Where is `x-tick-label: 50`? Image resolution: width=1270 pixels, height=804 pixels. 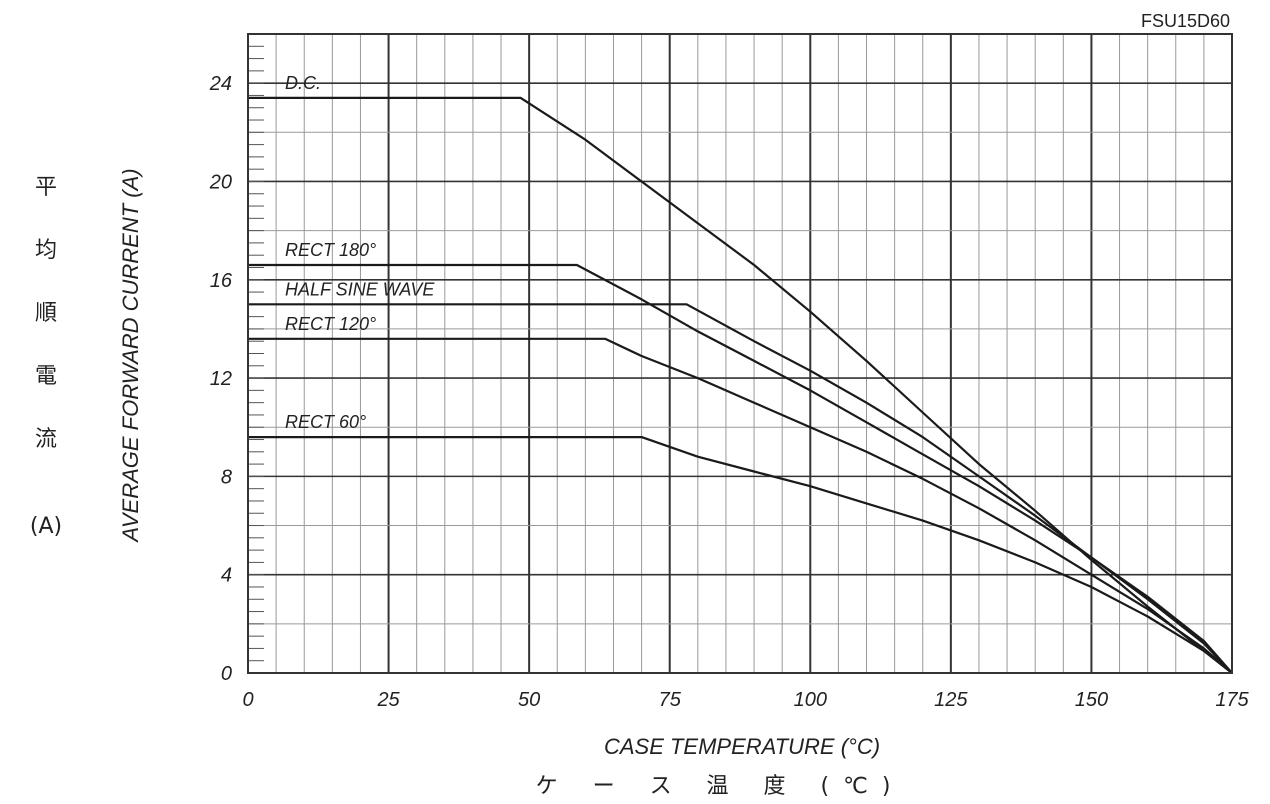 x-tick-label: 50 is located at coordinates (529, 700).